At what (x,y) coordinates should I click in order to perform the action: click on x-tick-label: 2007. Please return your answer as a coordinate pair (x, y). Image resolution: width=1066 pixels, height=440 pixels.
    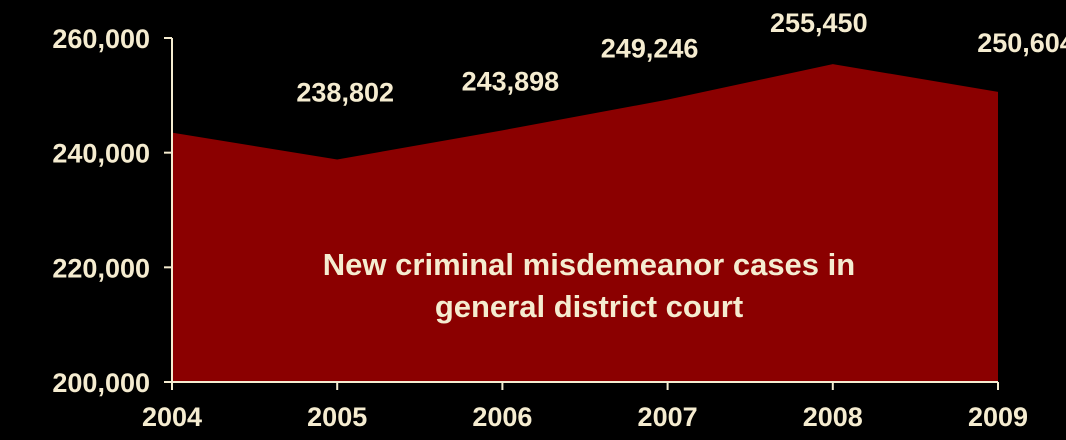
    Looking at the image, I should click on (668, 417).